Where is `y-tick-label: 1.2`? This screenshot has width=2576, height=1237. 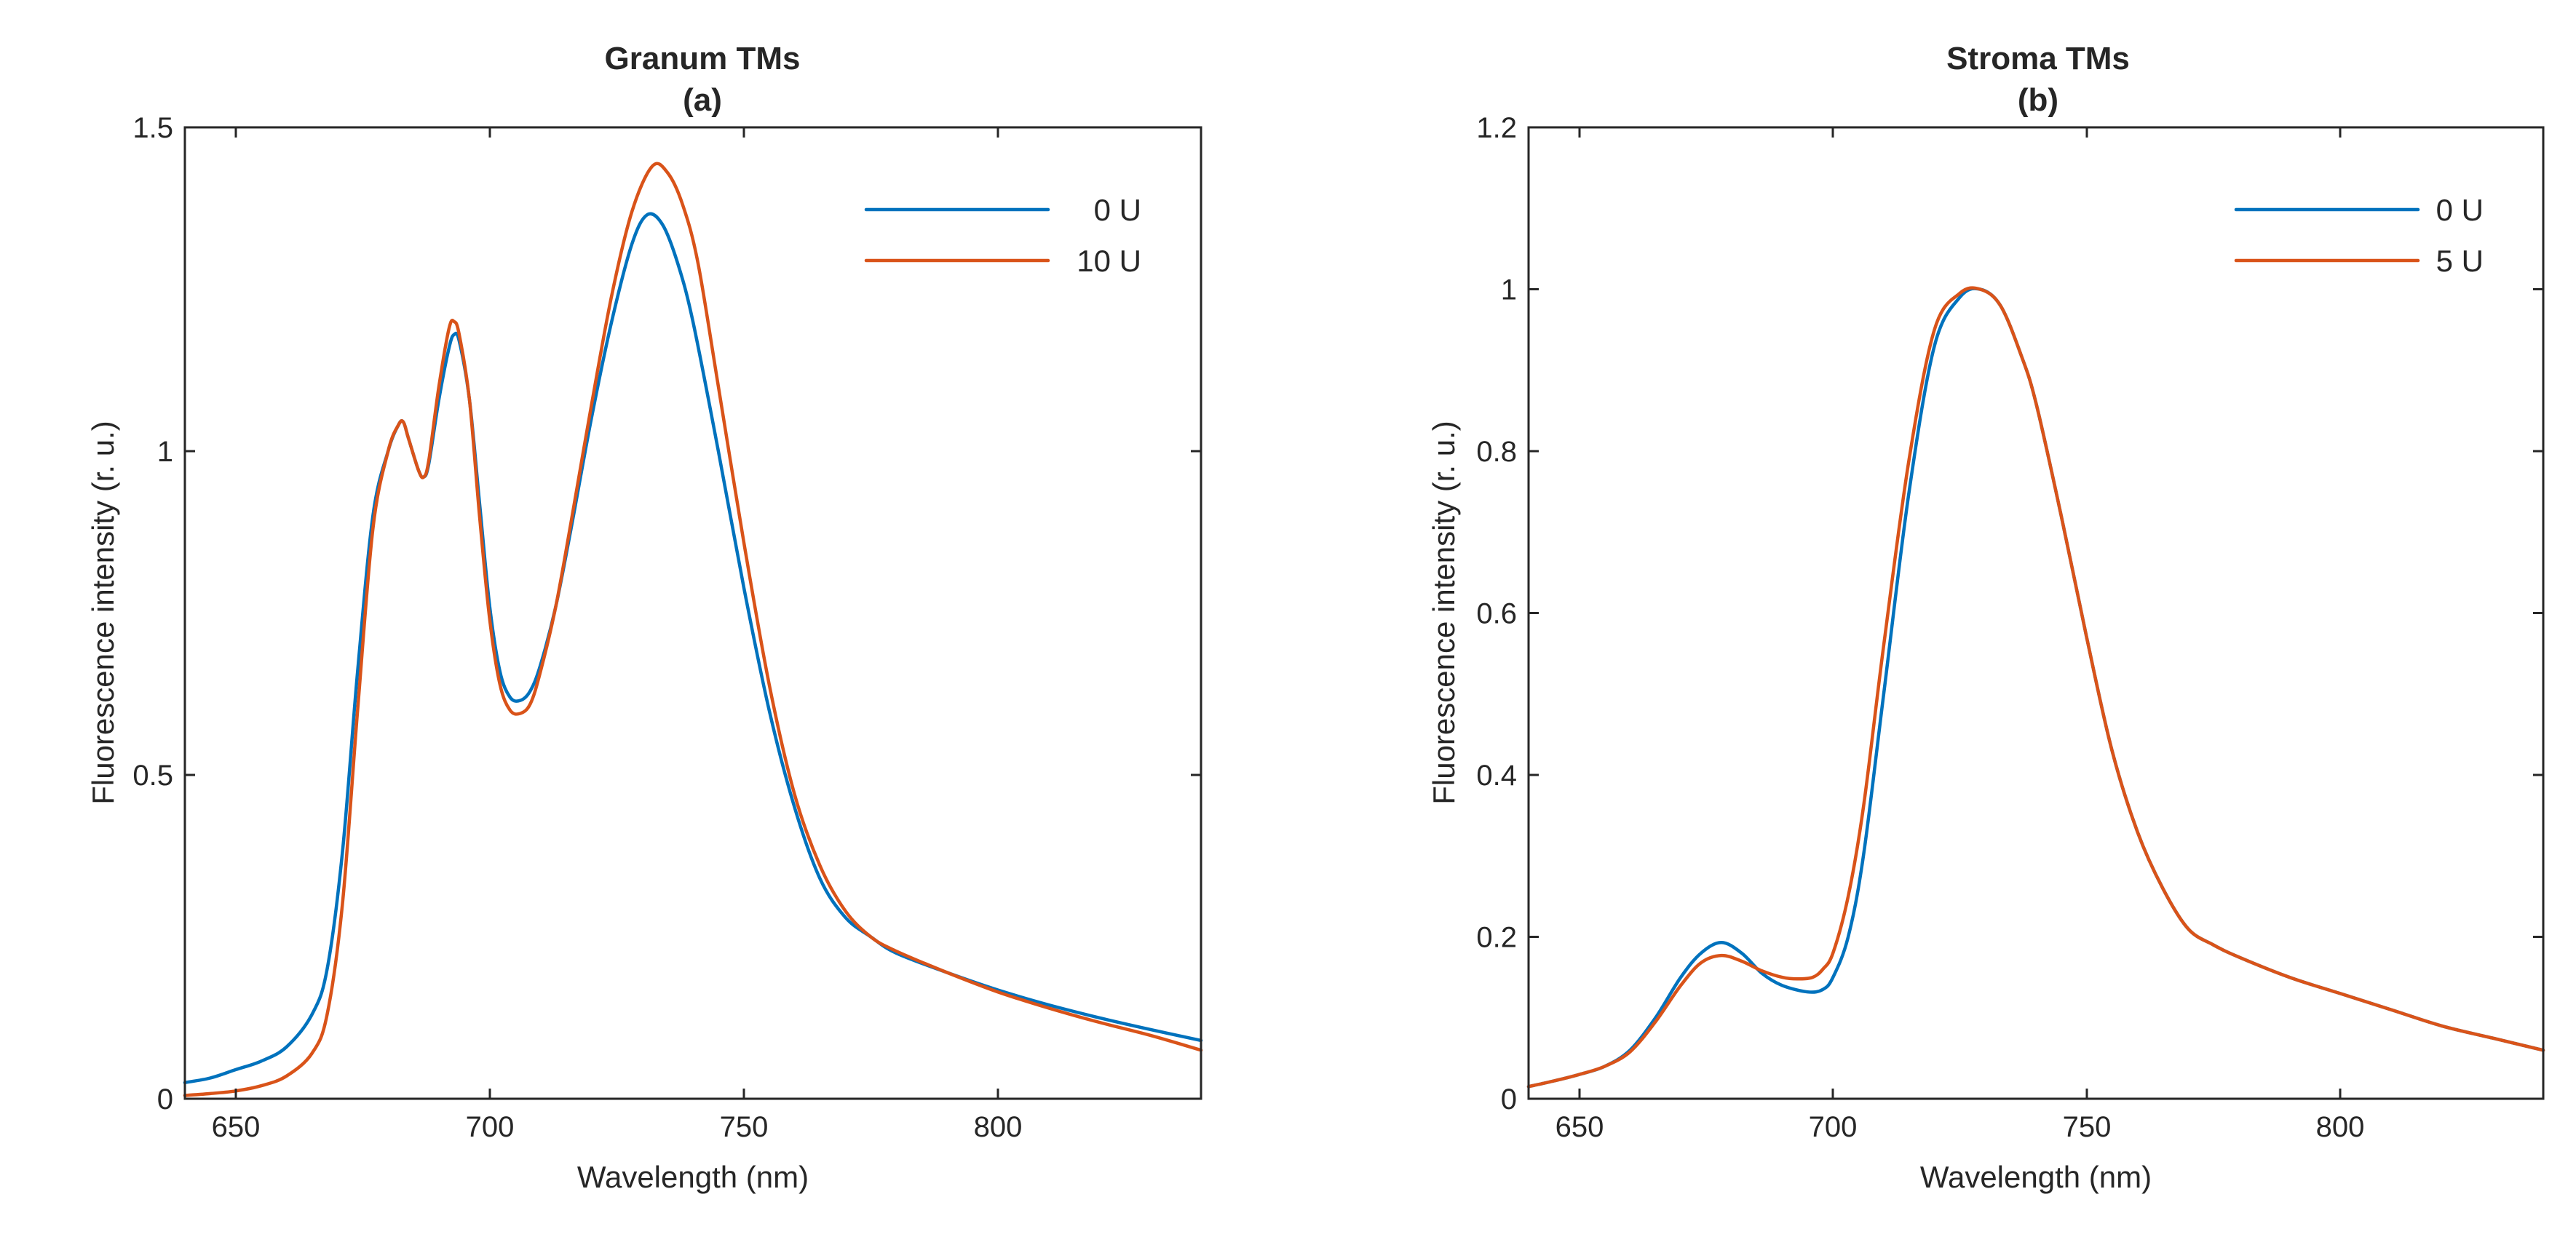
y-tick-label: 1.2 is located at coordinates (1496, 128).